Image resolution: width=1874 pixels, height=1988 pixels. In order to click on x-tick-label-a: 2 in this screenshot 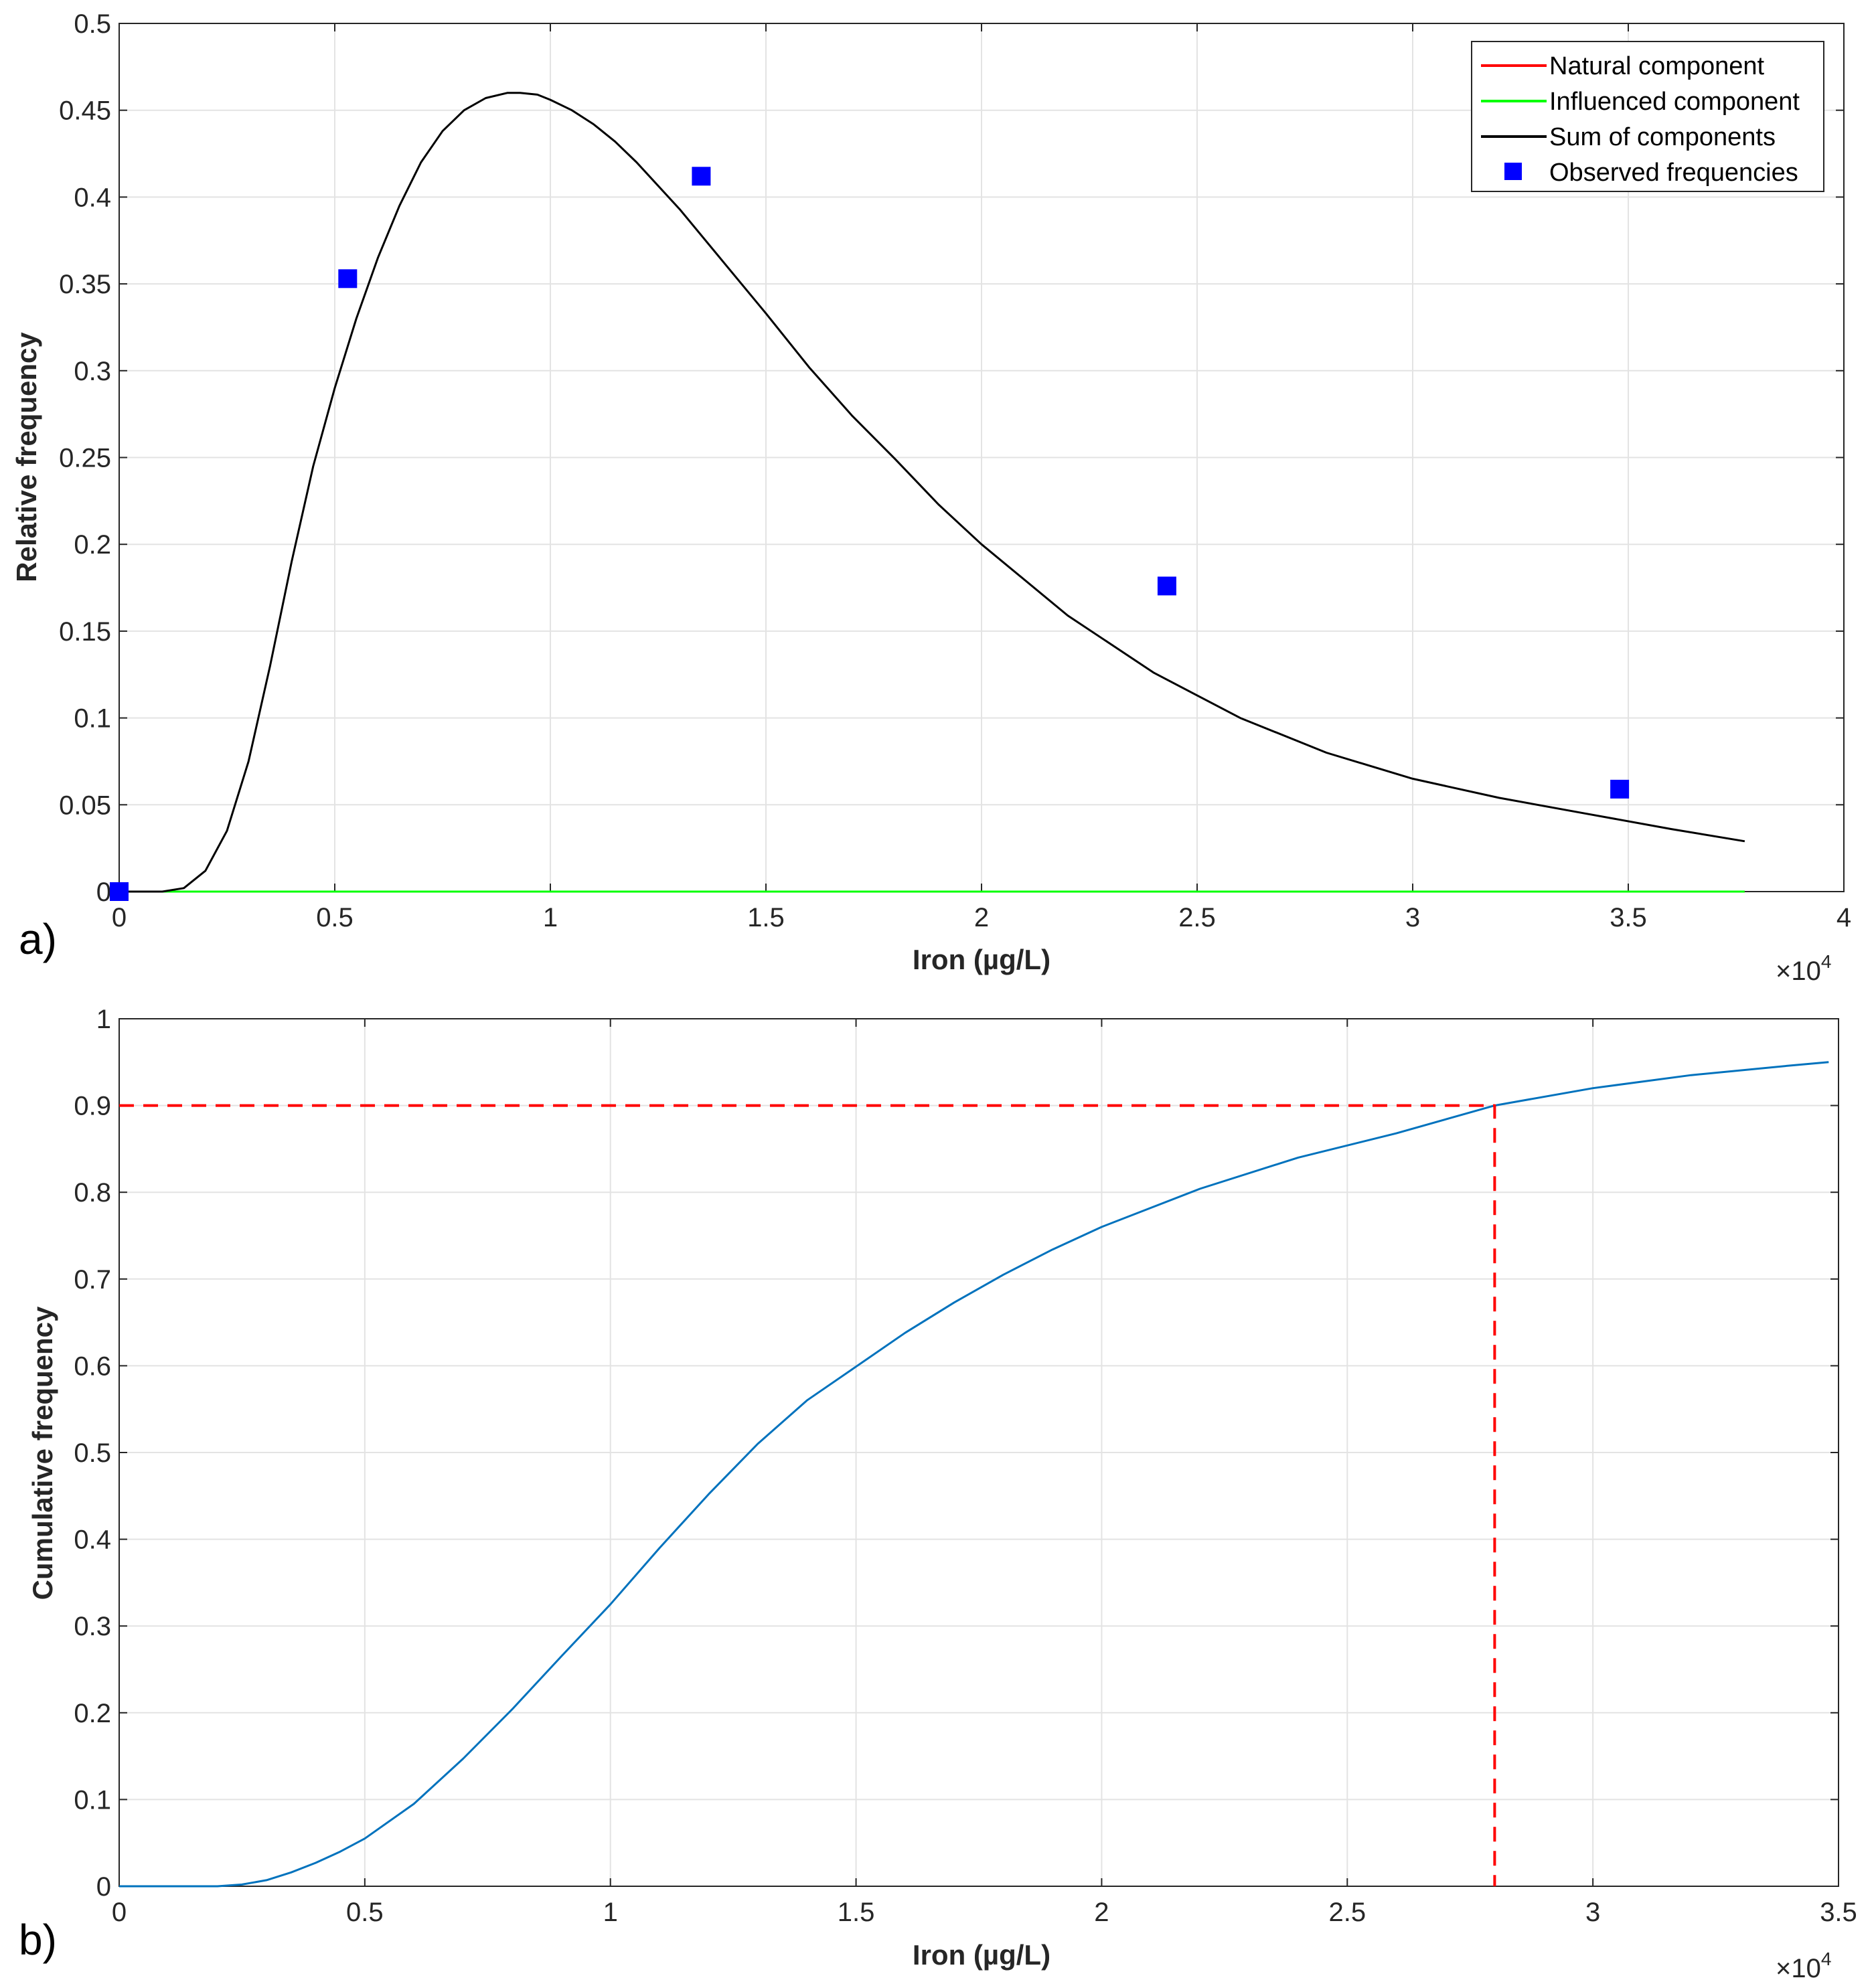, I will do `click(981, 917)`.